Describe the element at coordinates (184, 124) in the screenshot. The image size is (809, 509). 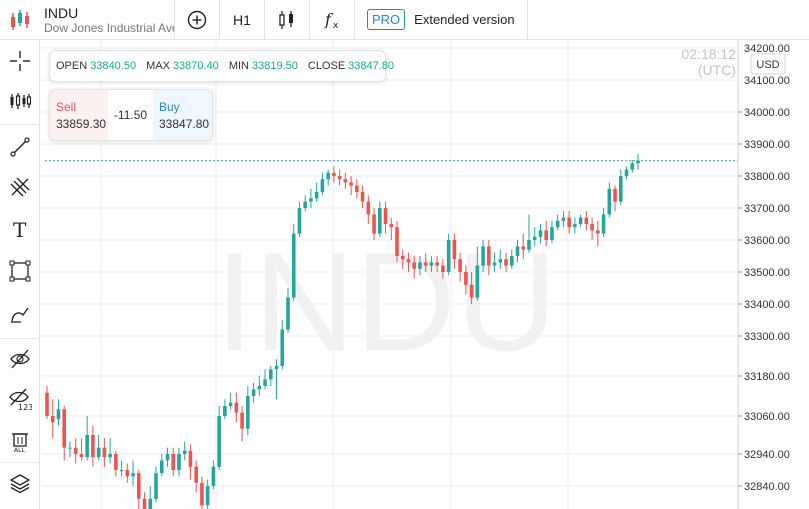
I see `buy-price: 33847.80` at that location.